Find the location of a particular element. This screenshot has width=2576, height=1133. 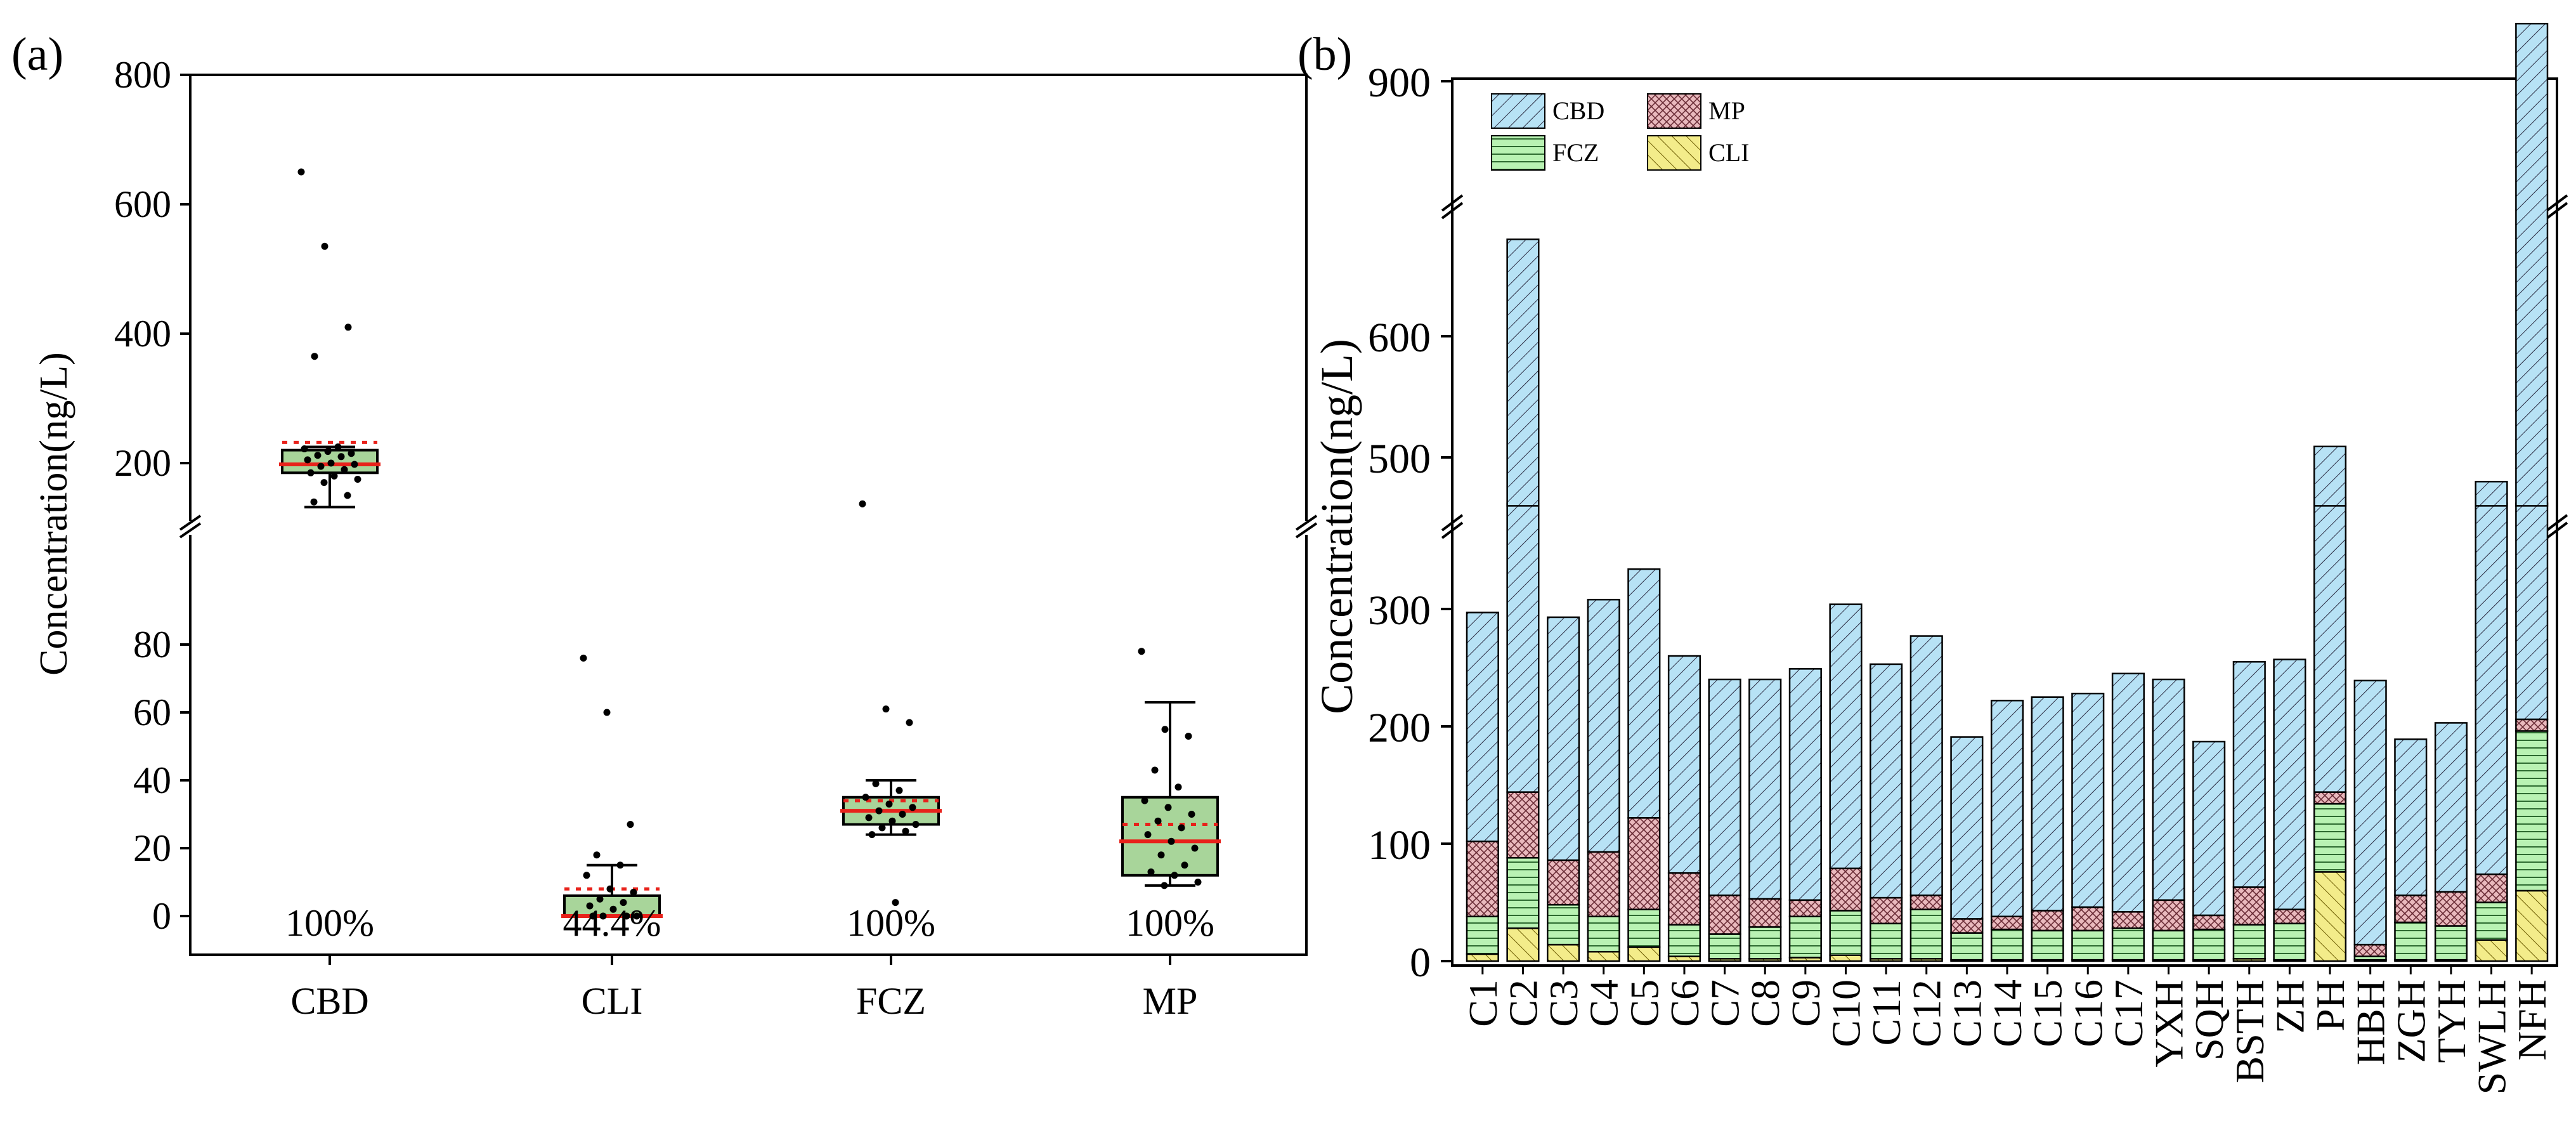

x-tick-label: C10 is located at coordinates (1845, 1013).